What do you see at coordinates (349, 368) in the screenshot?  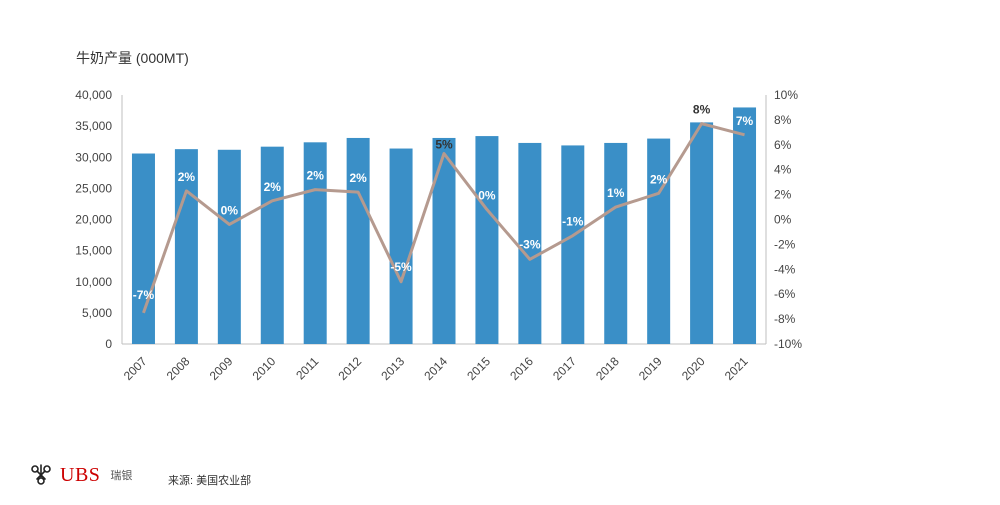 I see `x-tick-label: 2012` at bounding box center [349, 368].